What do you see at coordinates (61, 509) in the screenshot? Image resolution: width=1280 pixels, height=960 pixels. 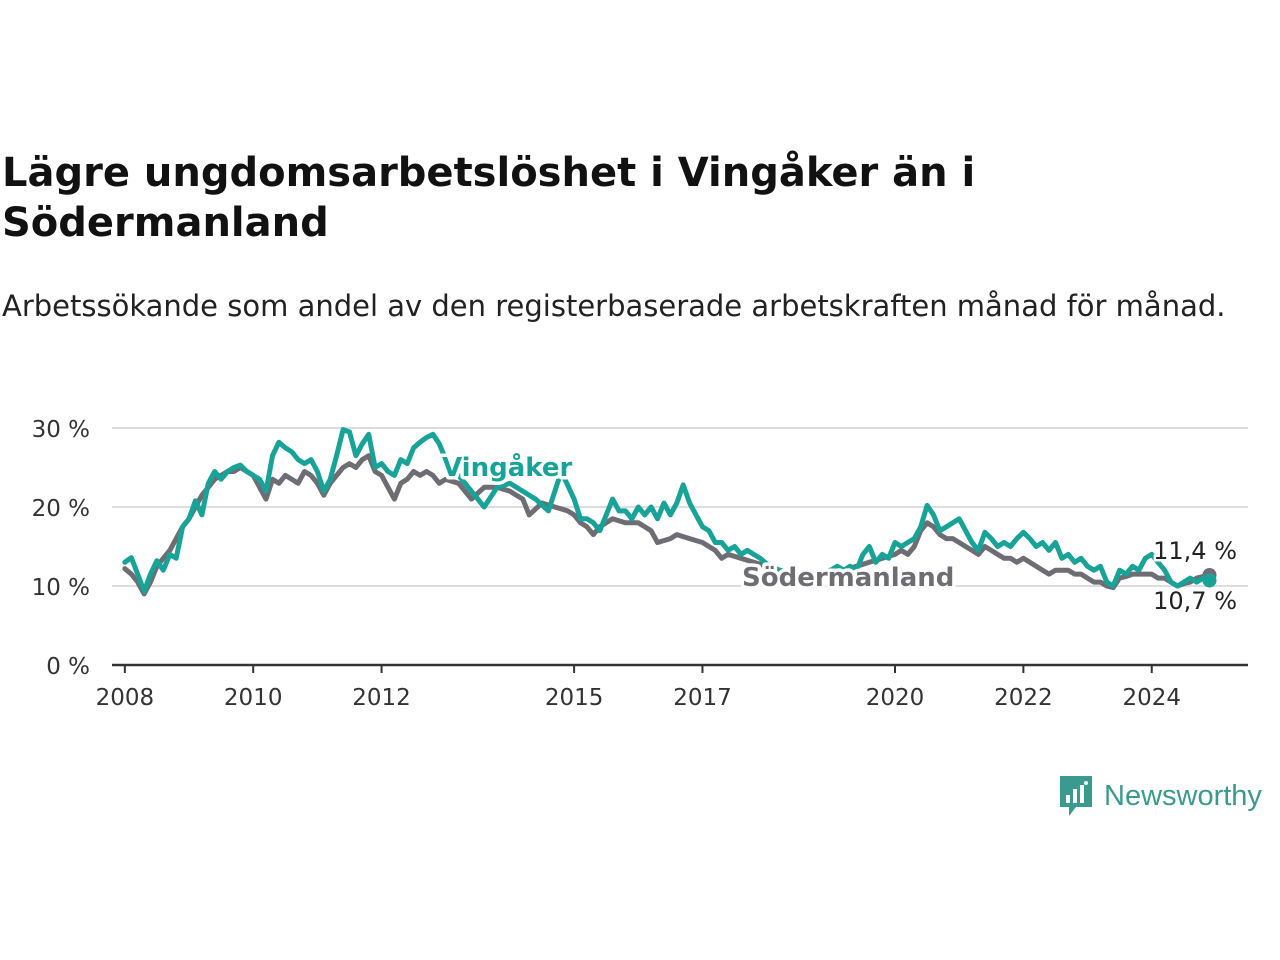 I see `y-tick-label: 20 %` at bounding box center [61, 509].